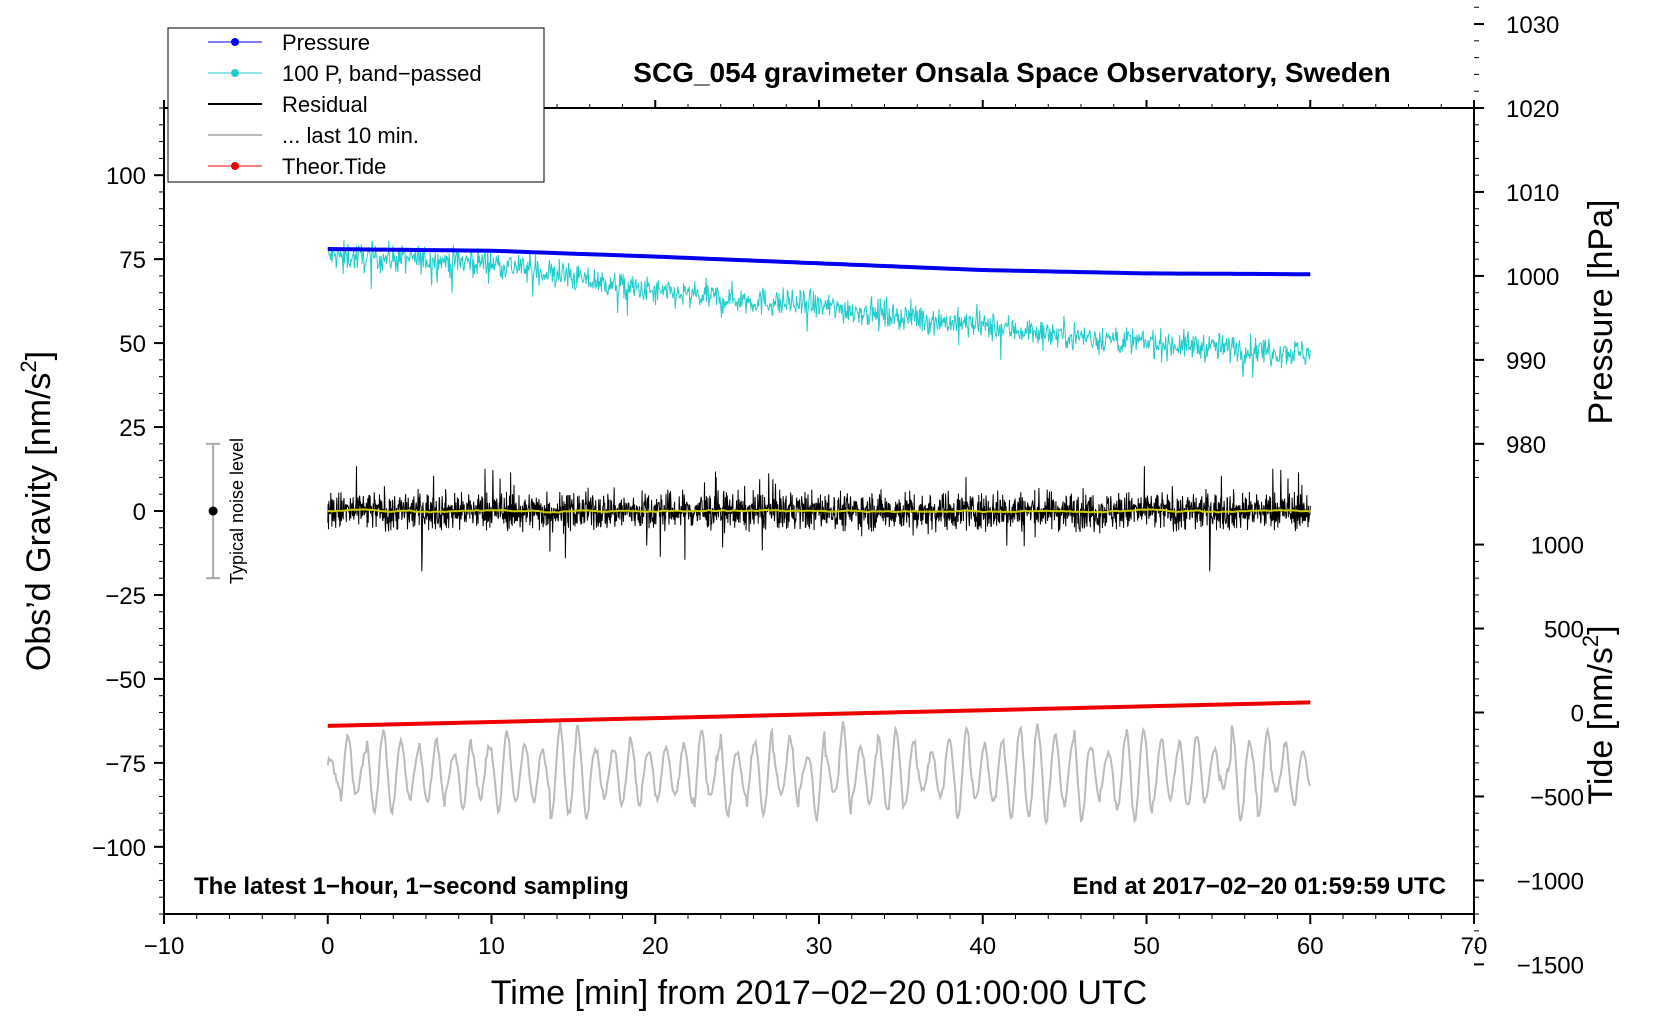 This screenshot has height=1020, width=1660. I want to click on y-axis-tide-label-close: ], so click(1601, 629).